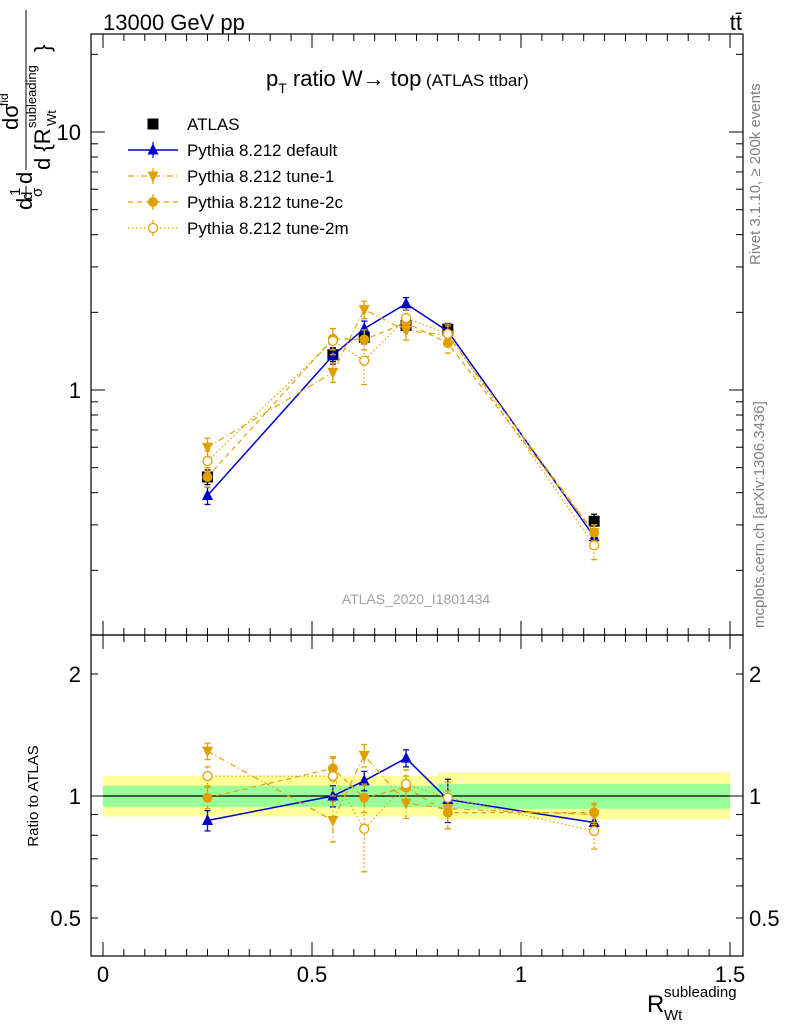  Describe the element at coordinates (260, 176) in the screenshot. I see `legend-label: Pythia 8.212 tune-1` at that location.